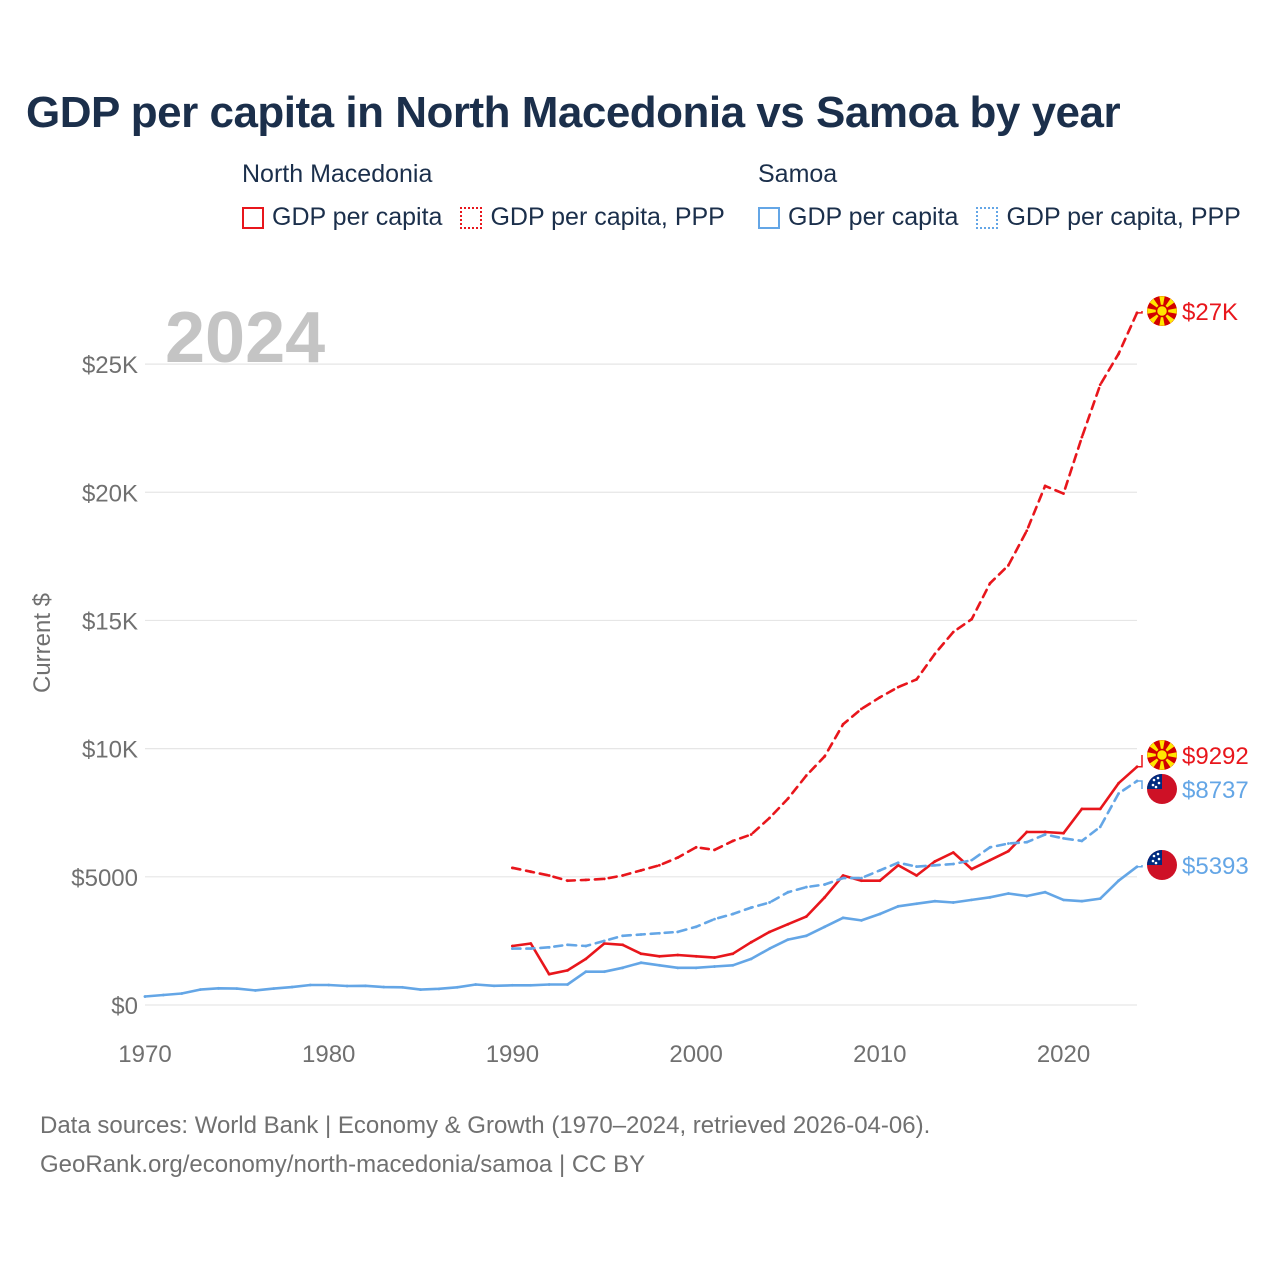 This screenshot has width=1280, height=1280. Describe the element at coordinates (1140, 784) in the screenshot. I see `end-label-connector` at that location.